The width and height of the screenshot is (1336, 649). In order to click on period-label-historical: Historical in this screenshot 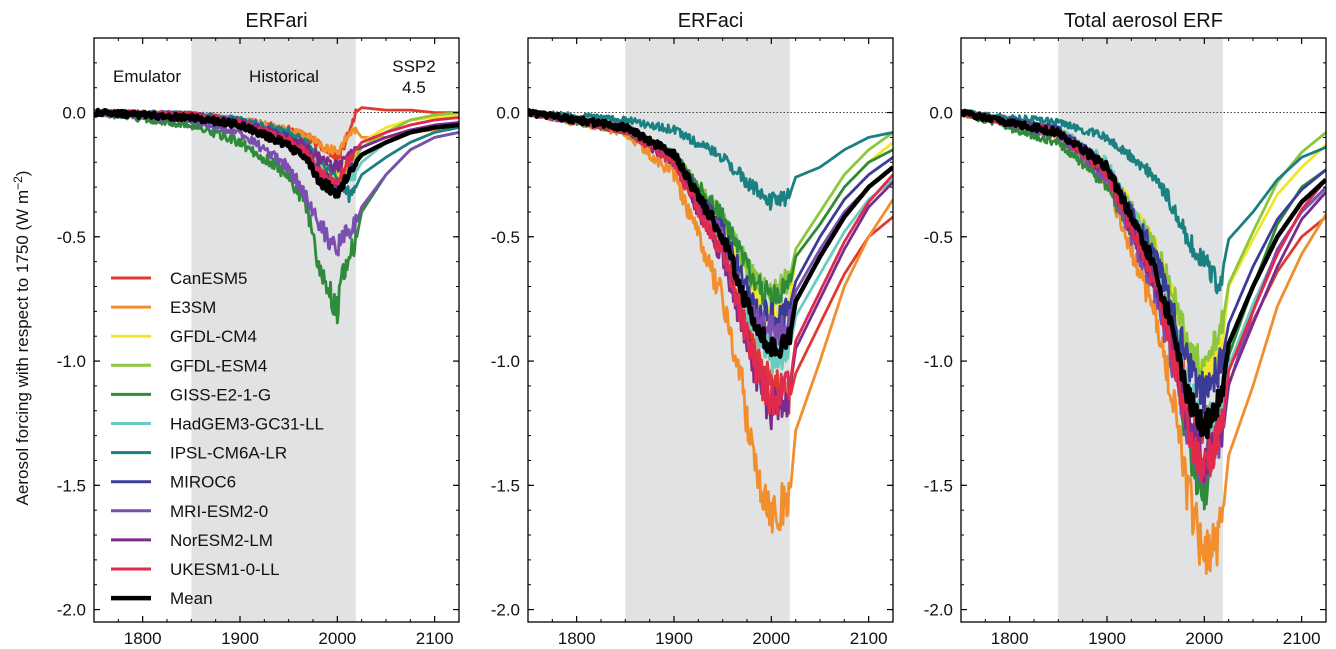, I will do `click(284, 76)`.